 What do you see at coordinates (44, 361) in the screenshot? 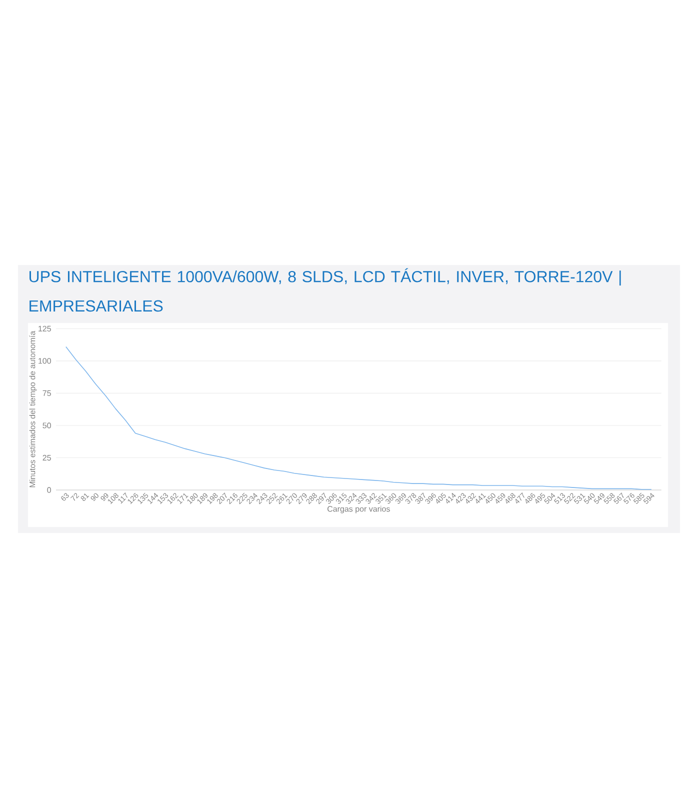
I see `y-tick-label: 100` at bounding box center [44, 361].